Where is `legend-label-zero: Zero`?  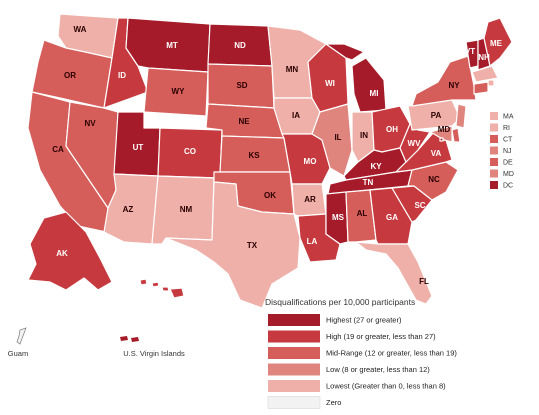 legend-label-zero: Zero is located at coordinates (333, 402).